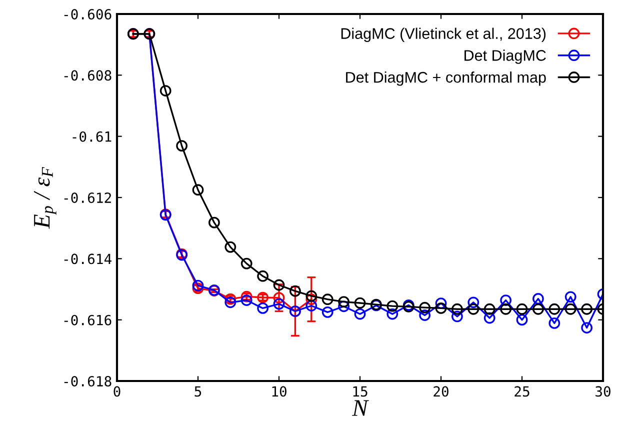  I want to click on x-tick-label: 20, so click(441, 391).